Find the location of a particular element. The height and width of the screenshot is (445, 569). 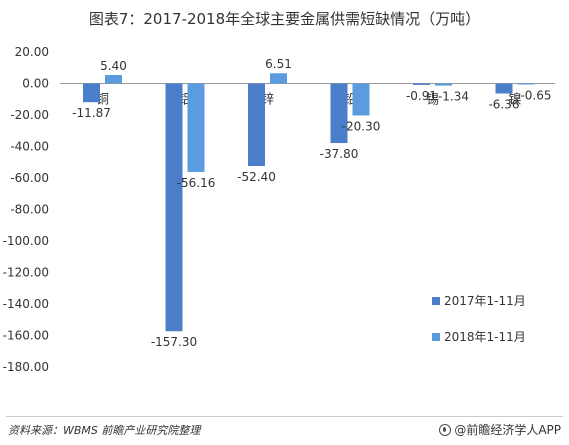

data-label-2018: 6.51 is located at coordinates (278, 64).